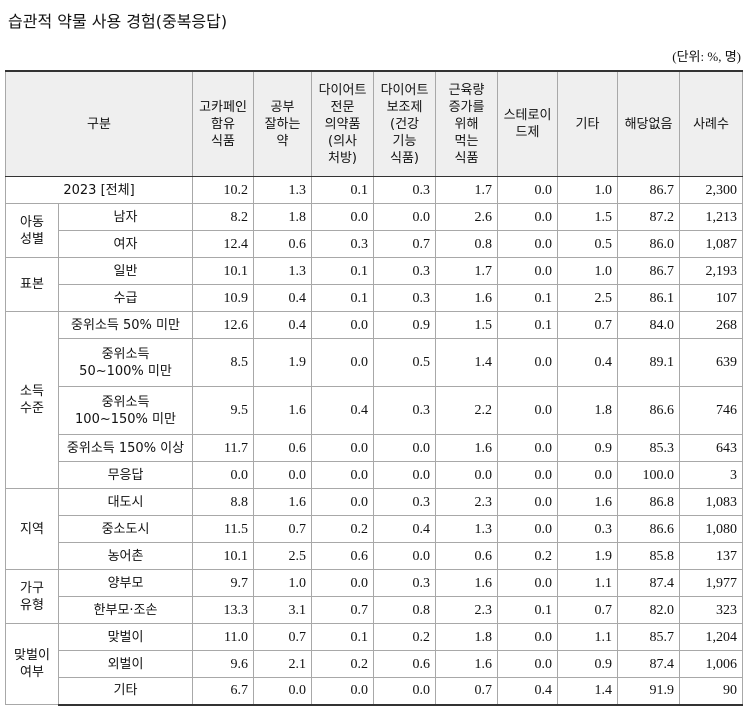 The width and height of the screenshot is (747, 710). I want to click on cell: 6.7, so click(223, 691).